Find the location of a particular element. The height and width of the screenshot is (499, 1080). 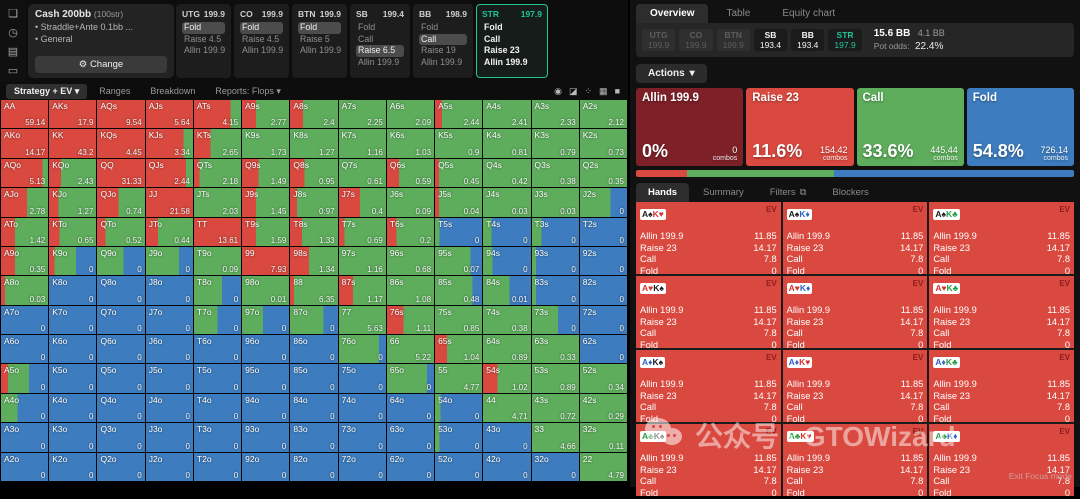

drag-dots-icon: ⁘ is located at coordinates (589, 91).